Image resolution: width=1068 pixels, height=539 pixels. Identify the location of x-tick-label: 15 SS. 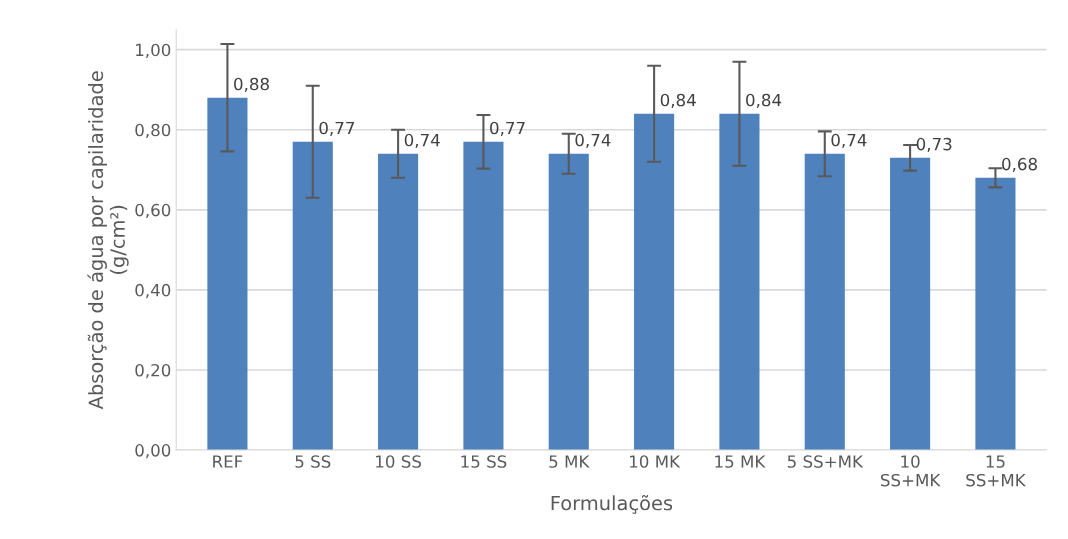
(484, 461).